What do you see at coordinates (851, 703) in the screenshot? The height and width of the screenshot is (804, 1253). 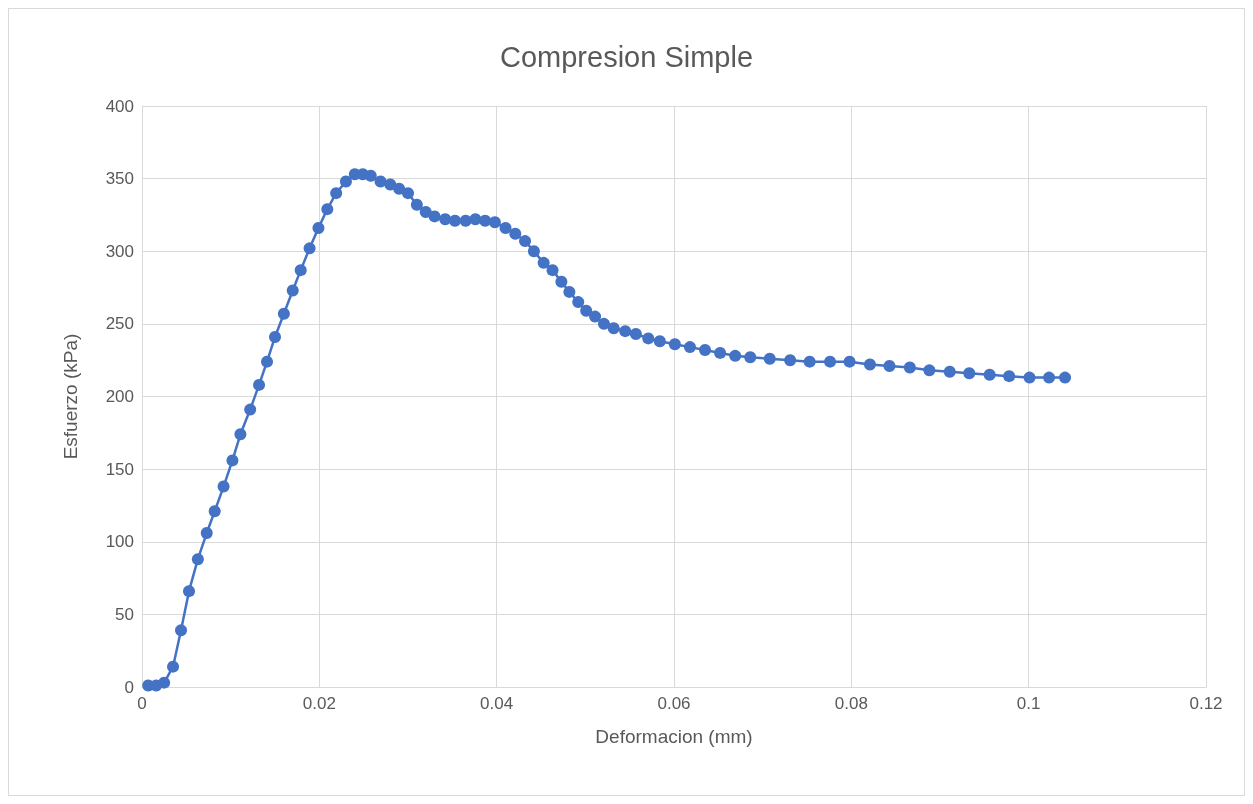 I see `x-tick-label: 0.08` at bounding box center [851, 703].